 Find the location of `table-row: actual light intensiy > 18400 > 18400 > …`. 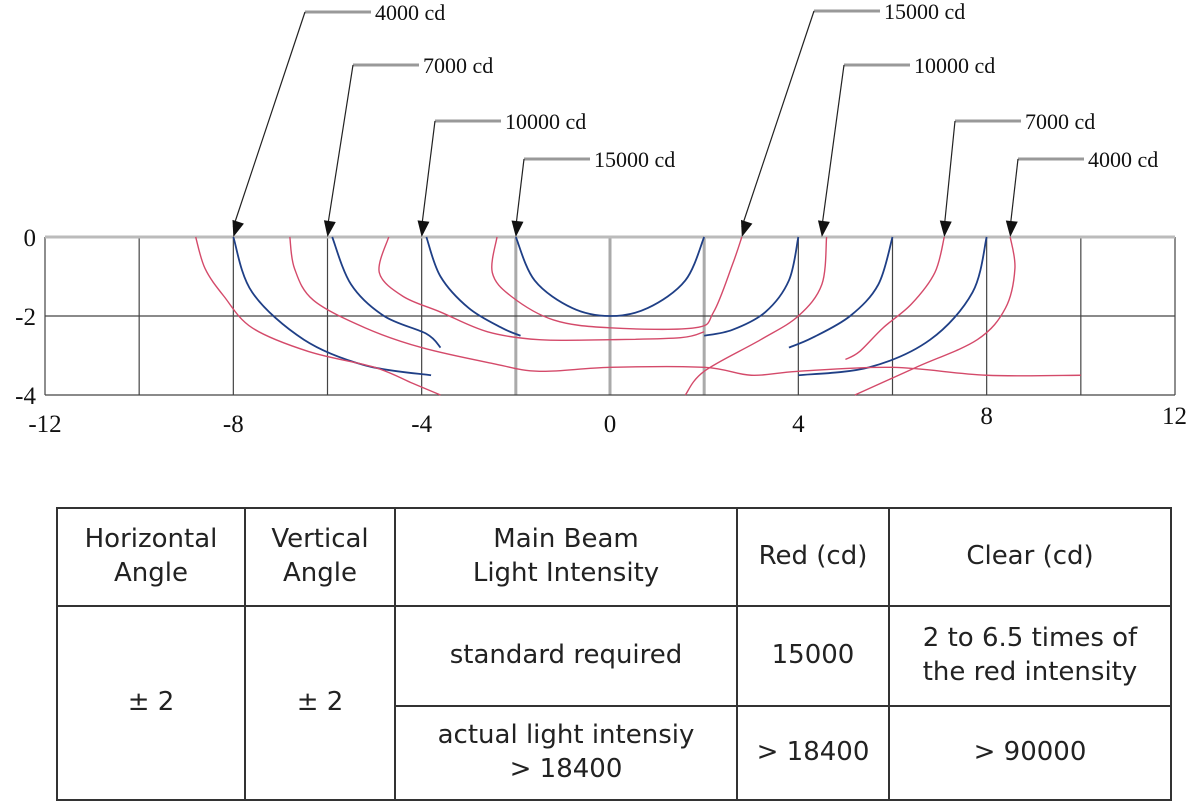

table-row: actual light intensiy > 18400 > 18400 > … is located at coordinates (614, 753).